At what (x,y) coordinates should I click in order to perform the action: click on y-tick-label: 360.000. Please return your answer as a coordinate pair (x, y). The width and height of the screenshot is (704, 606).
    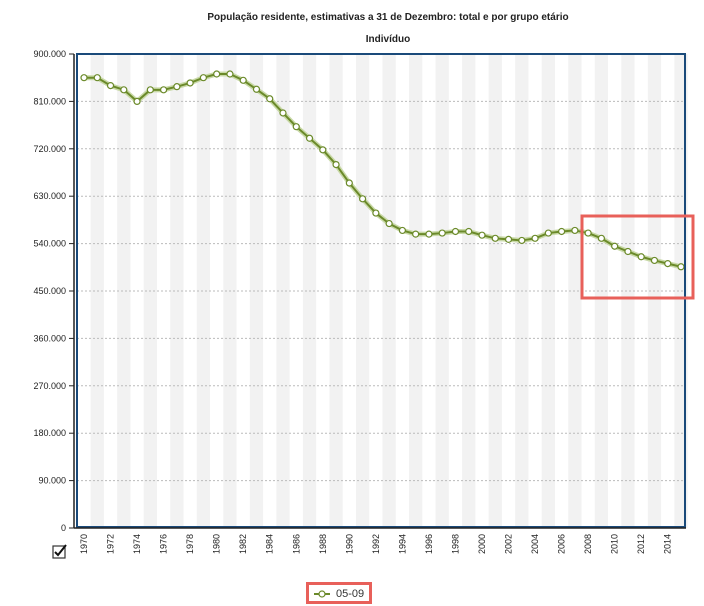
    Looking at the image, I should click on (49, 338).